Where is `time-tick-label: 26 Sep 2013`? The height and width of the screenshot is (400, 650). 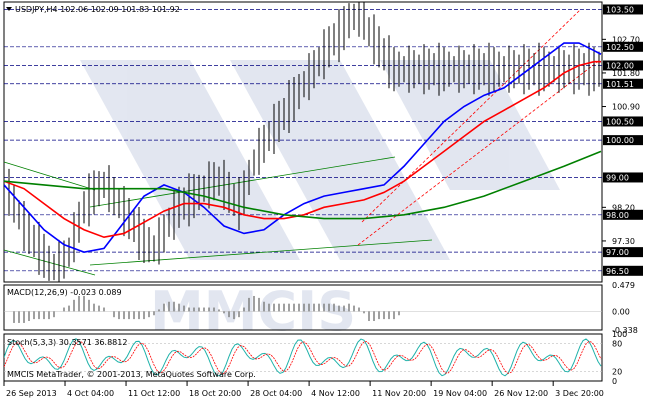 time-tick-label: 26 Sep 2013 is located at coordinates (31, 393).